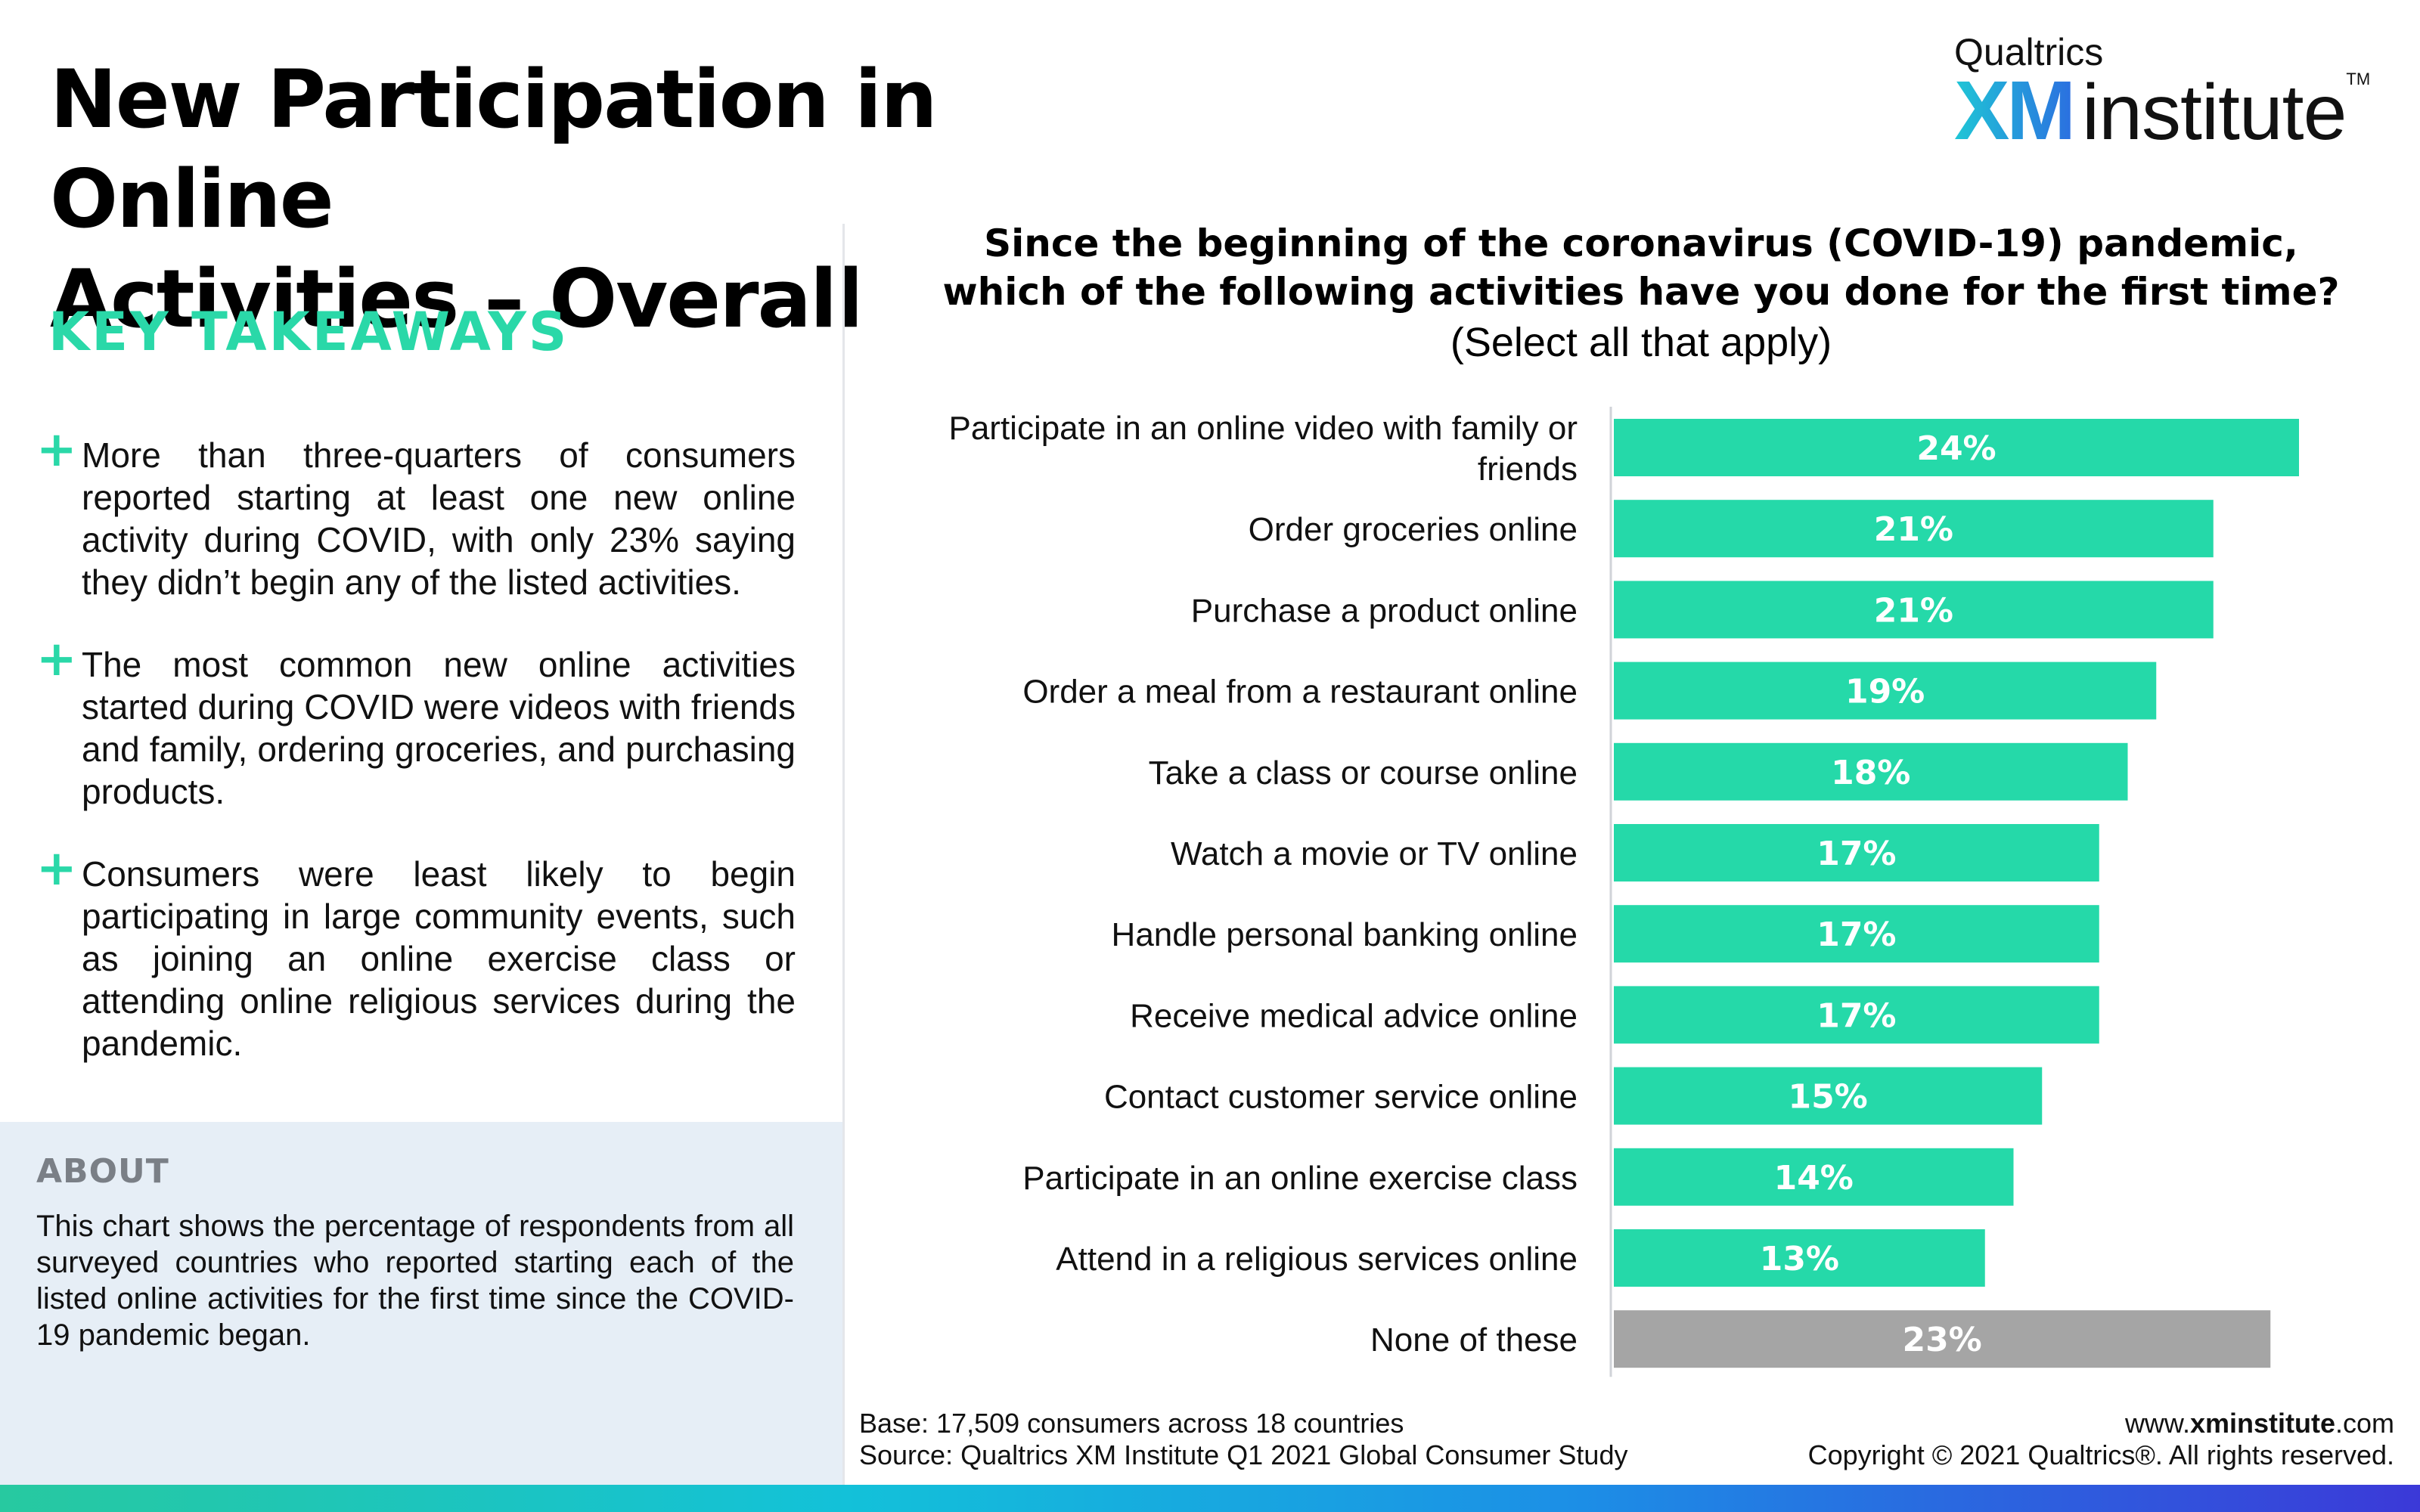  I want to click on website-link: www.xminstitute.com, so click(2101, 1423).